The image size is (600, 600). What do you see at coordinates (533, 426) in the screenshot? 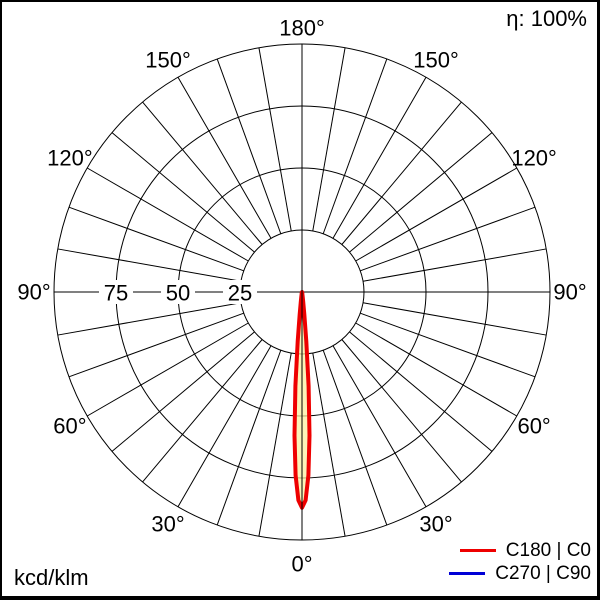
I see `angle-label-60-right: 60°` at bounding box center [533, 426].